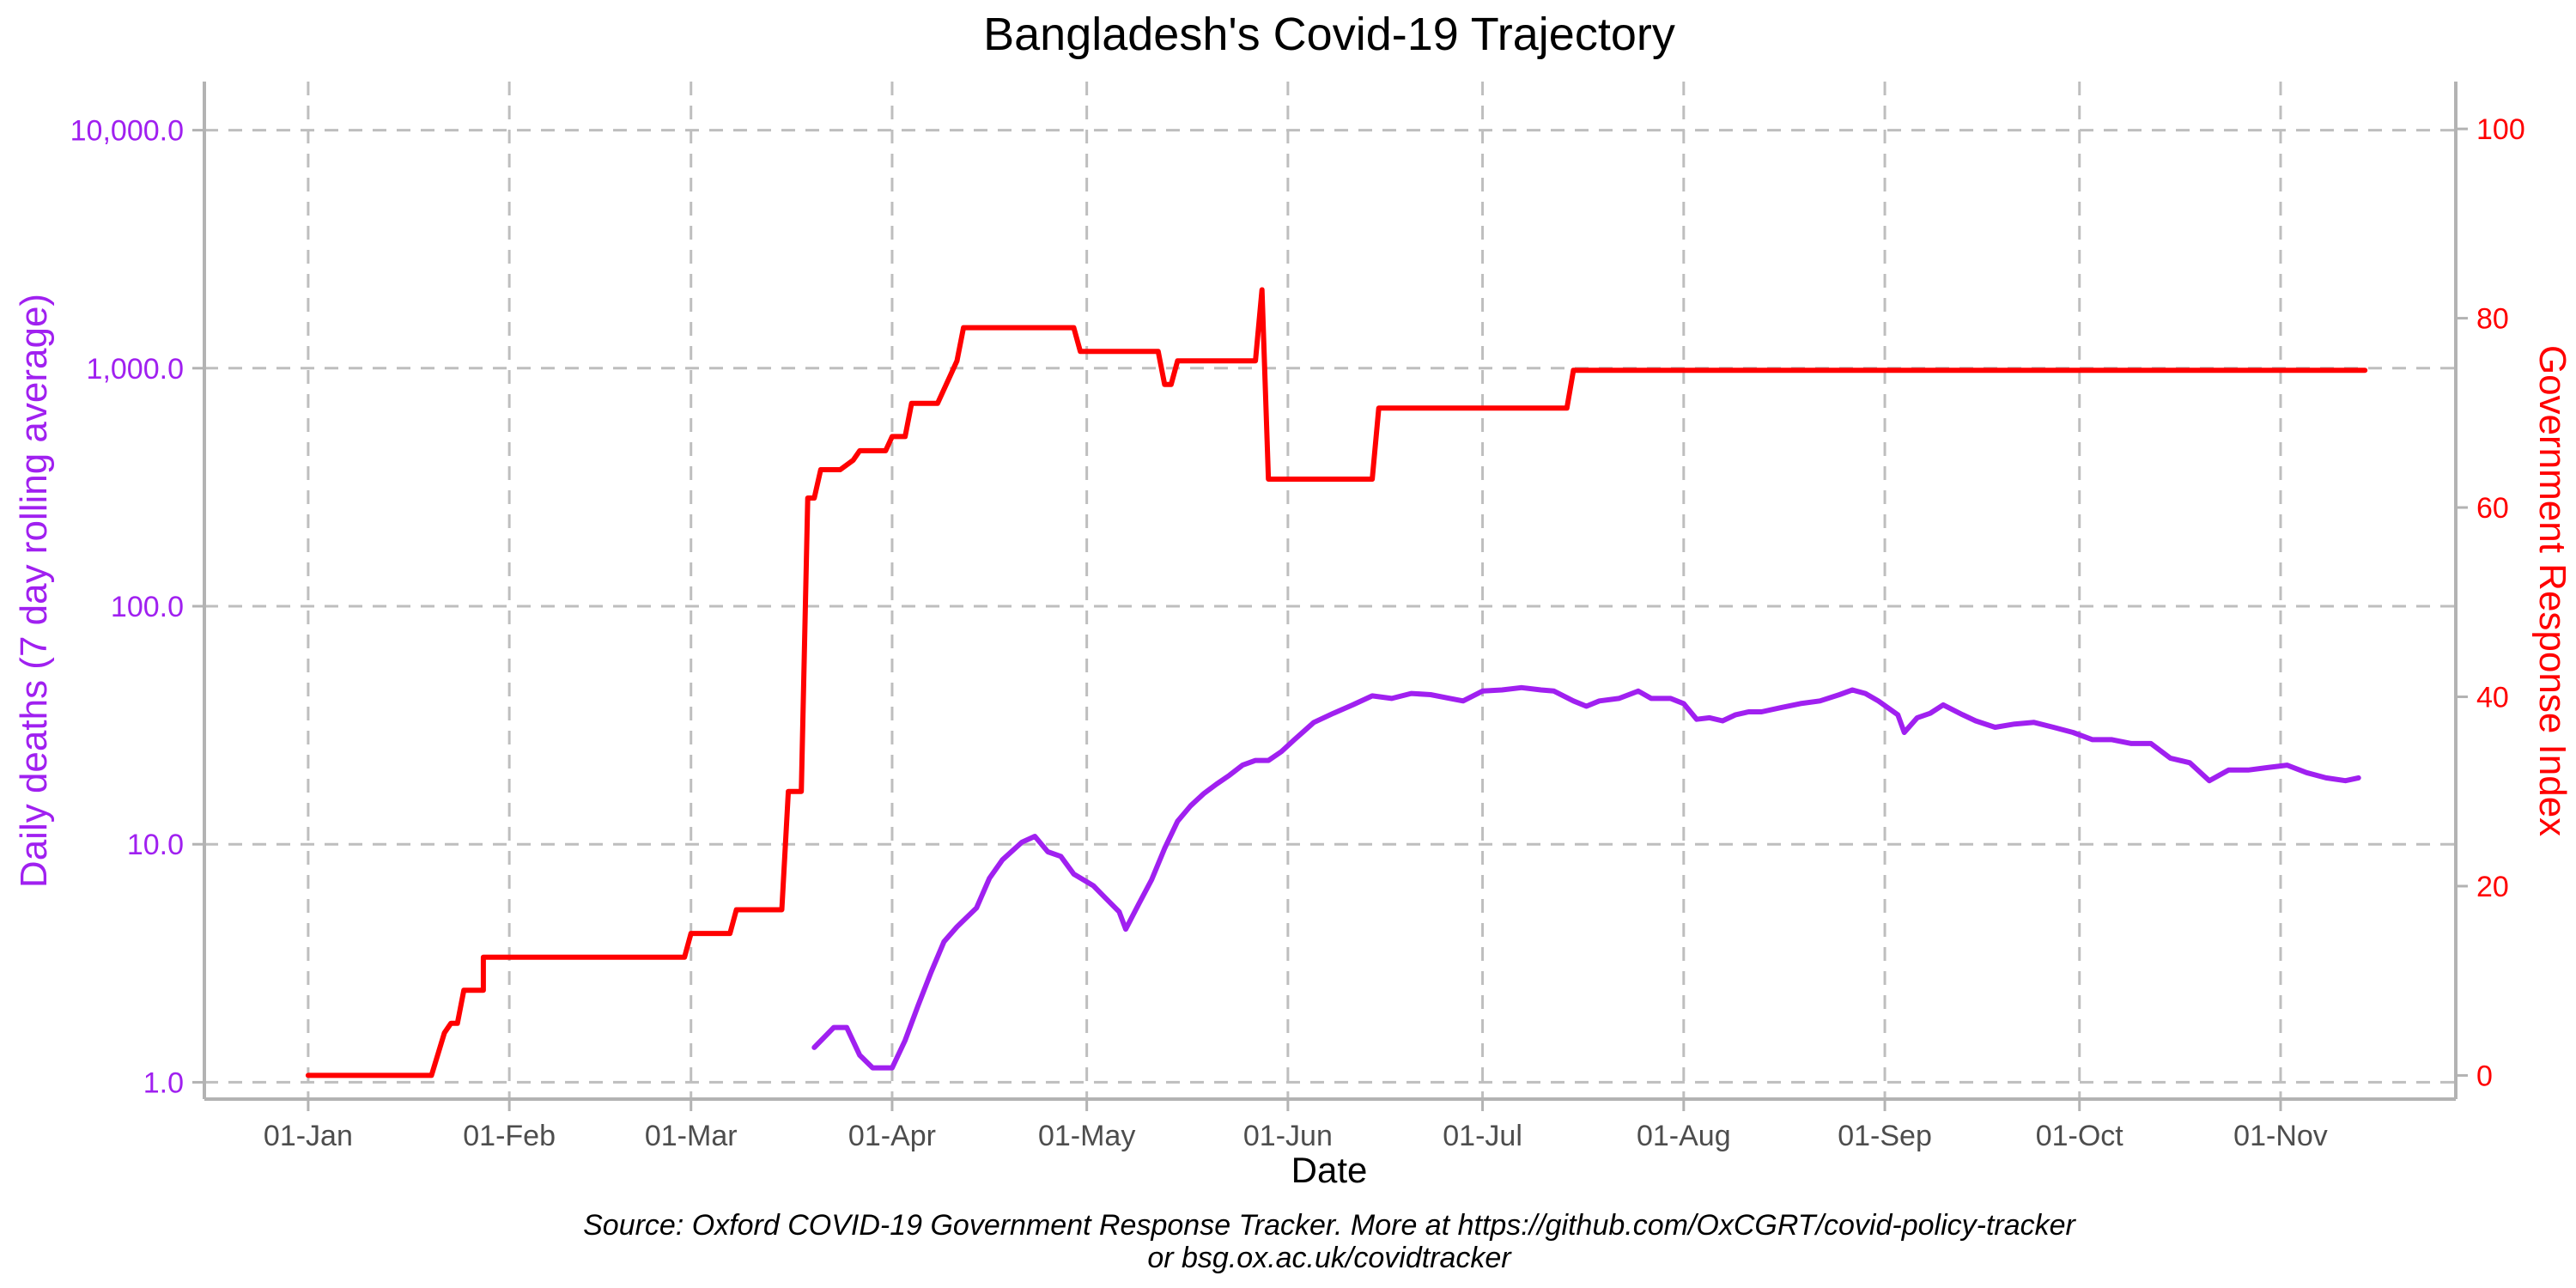 The height and width of the screenshot is (1288, 2576). Describe the element at coordinates (2280, 1136) in the screenshot. I see `x-tick-label: 01-Nov` at that location.